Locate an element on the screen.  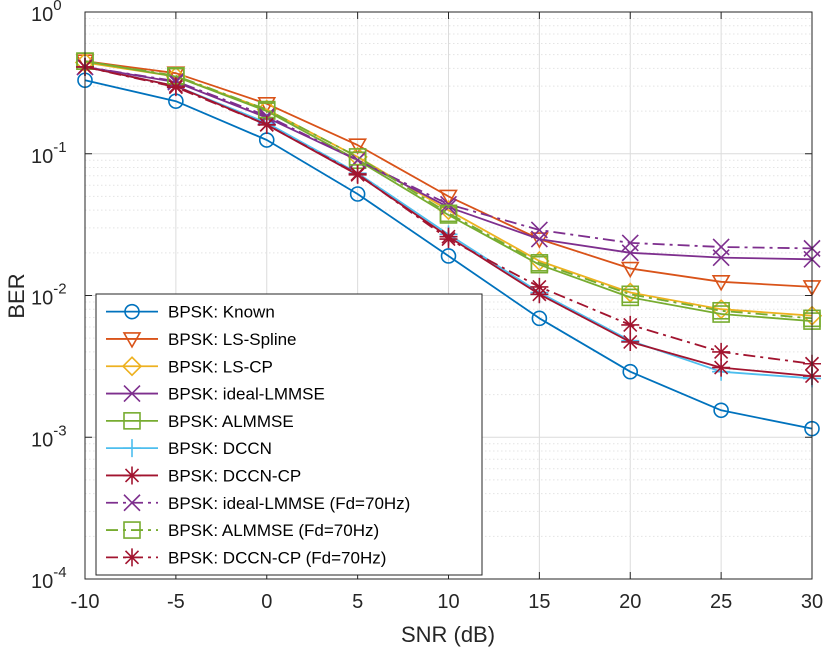
legend-entry: BPSK: ideal-LMMSE is located at coordinates (215, 394).